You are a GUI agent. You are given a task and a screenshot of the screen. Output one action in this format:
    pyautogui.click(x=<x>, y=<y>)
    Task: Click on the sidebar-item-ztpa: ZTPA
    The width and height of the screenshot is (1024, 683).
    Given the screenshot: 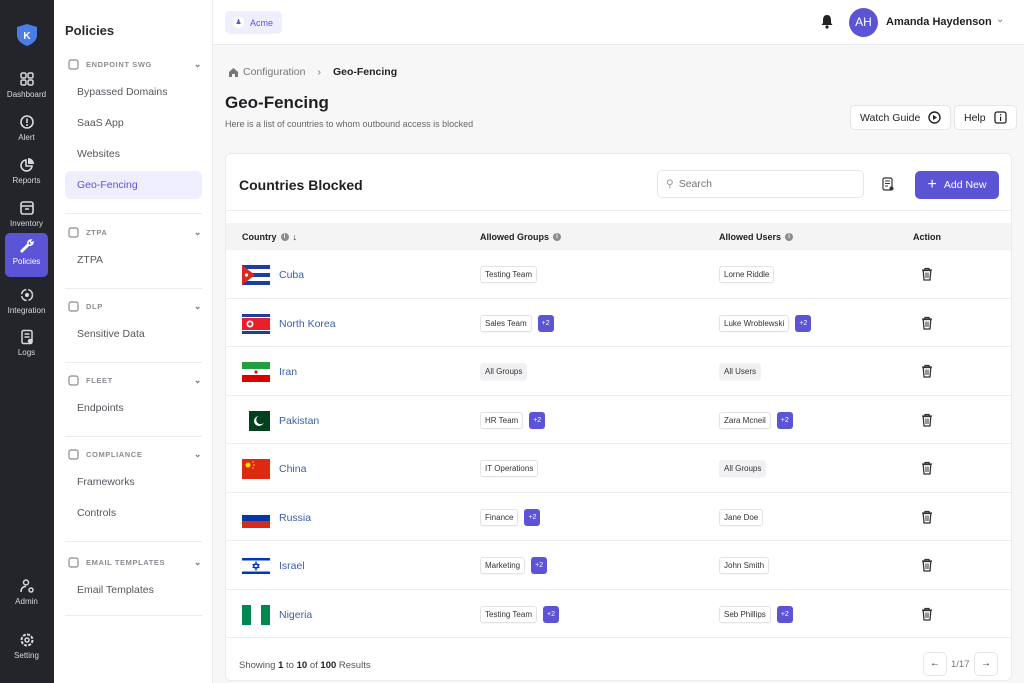 What is the action you would take?
    pyautogui.click(x=90, y=260)
    